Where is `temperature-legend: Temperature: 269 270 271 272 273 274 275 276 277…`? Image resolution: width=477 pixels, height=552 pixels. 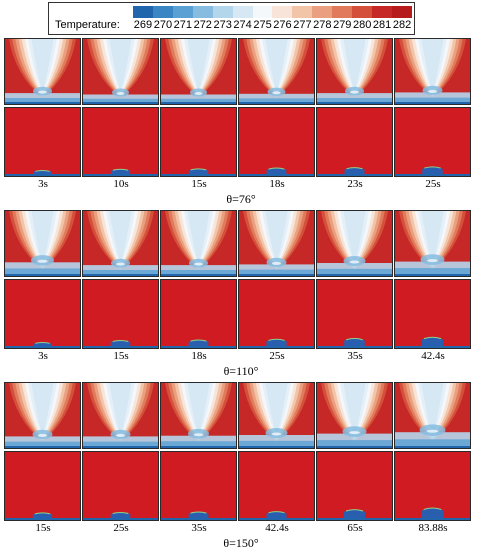
temperature-legend: Temperature: 269 270 271 272 273 274 275 276 277… is located at coordinates (231, 18).